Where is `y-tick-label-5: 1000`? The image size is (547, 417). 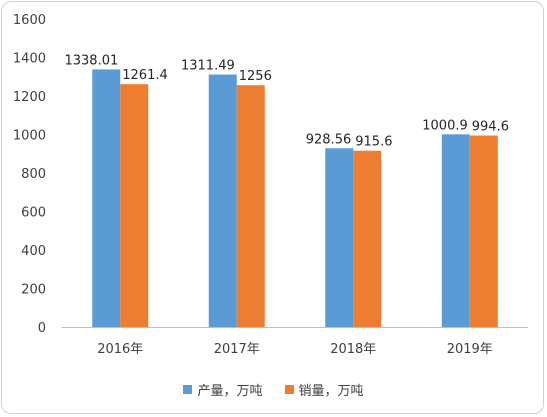
y-tick-label-5: 1000 is located at coordinates (29, 136).